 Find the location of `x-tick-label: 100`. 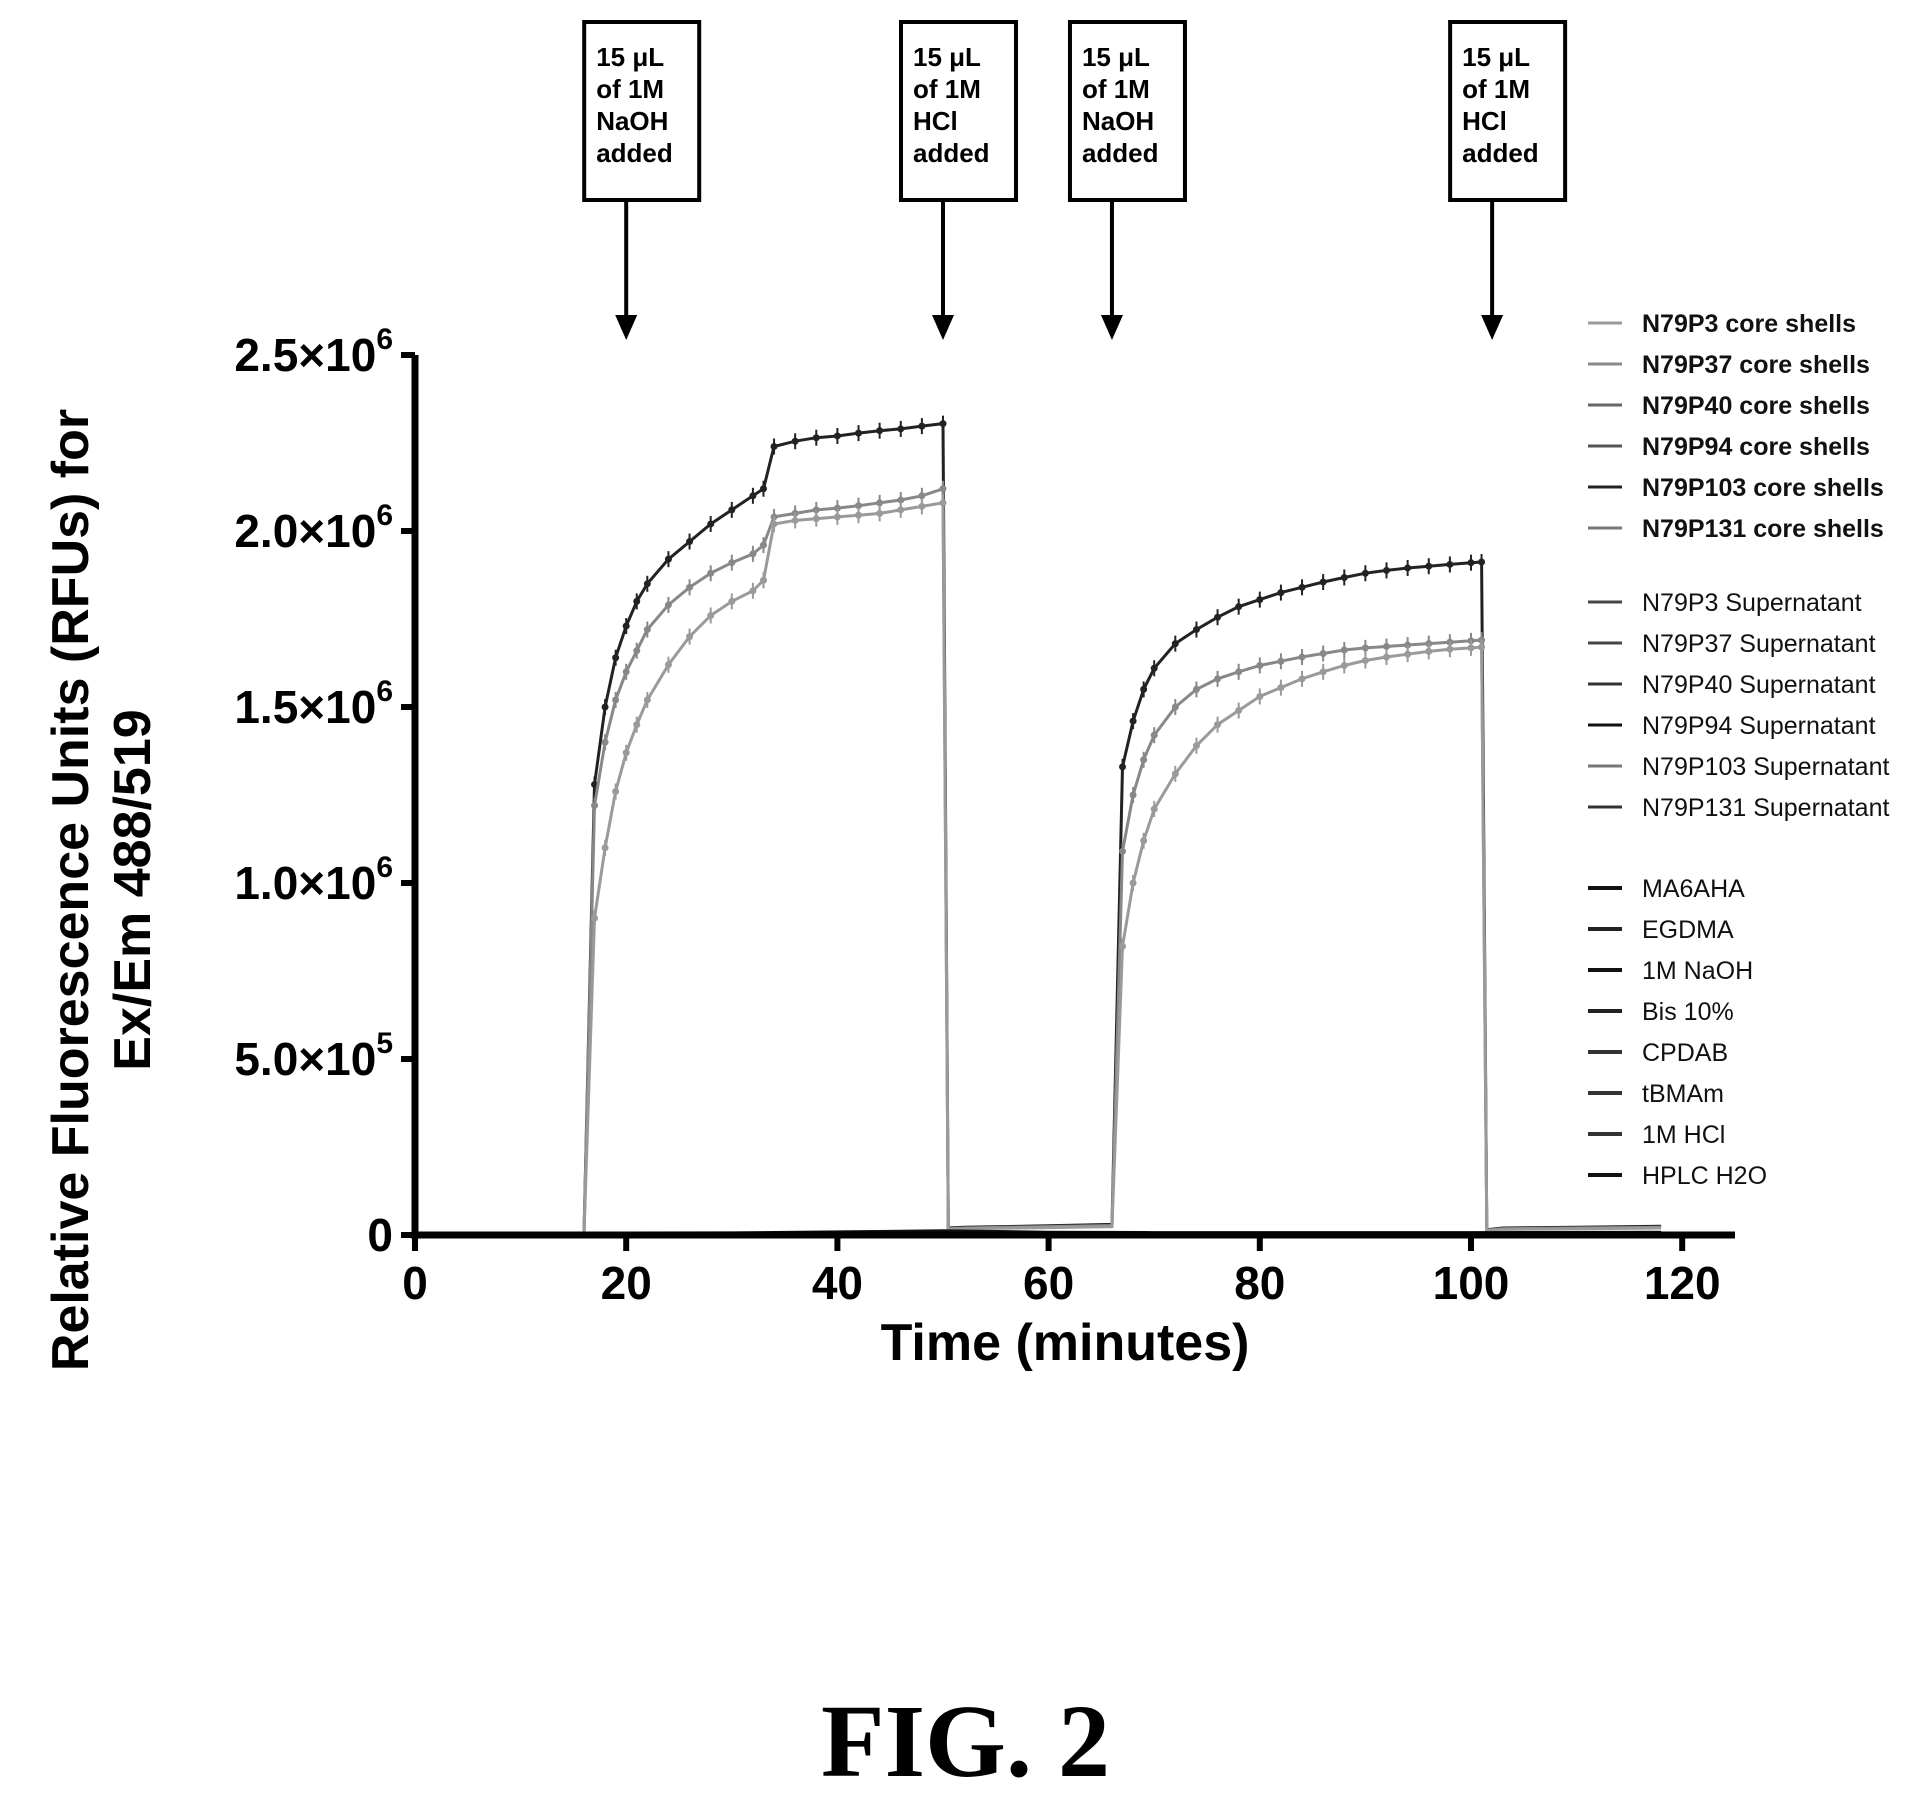

x-tick-label: 100 is located at coordinates (1471, 1283).